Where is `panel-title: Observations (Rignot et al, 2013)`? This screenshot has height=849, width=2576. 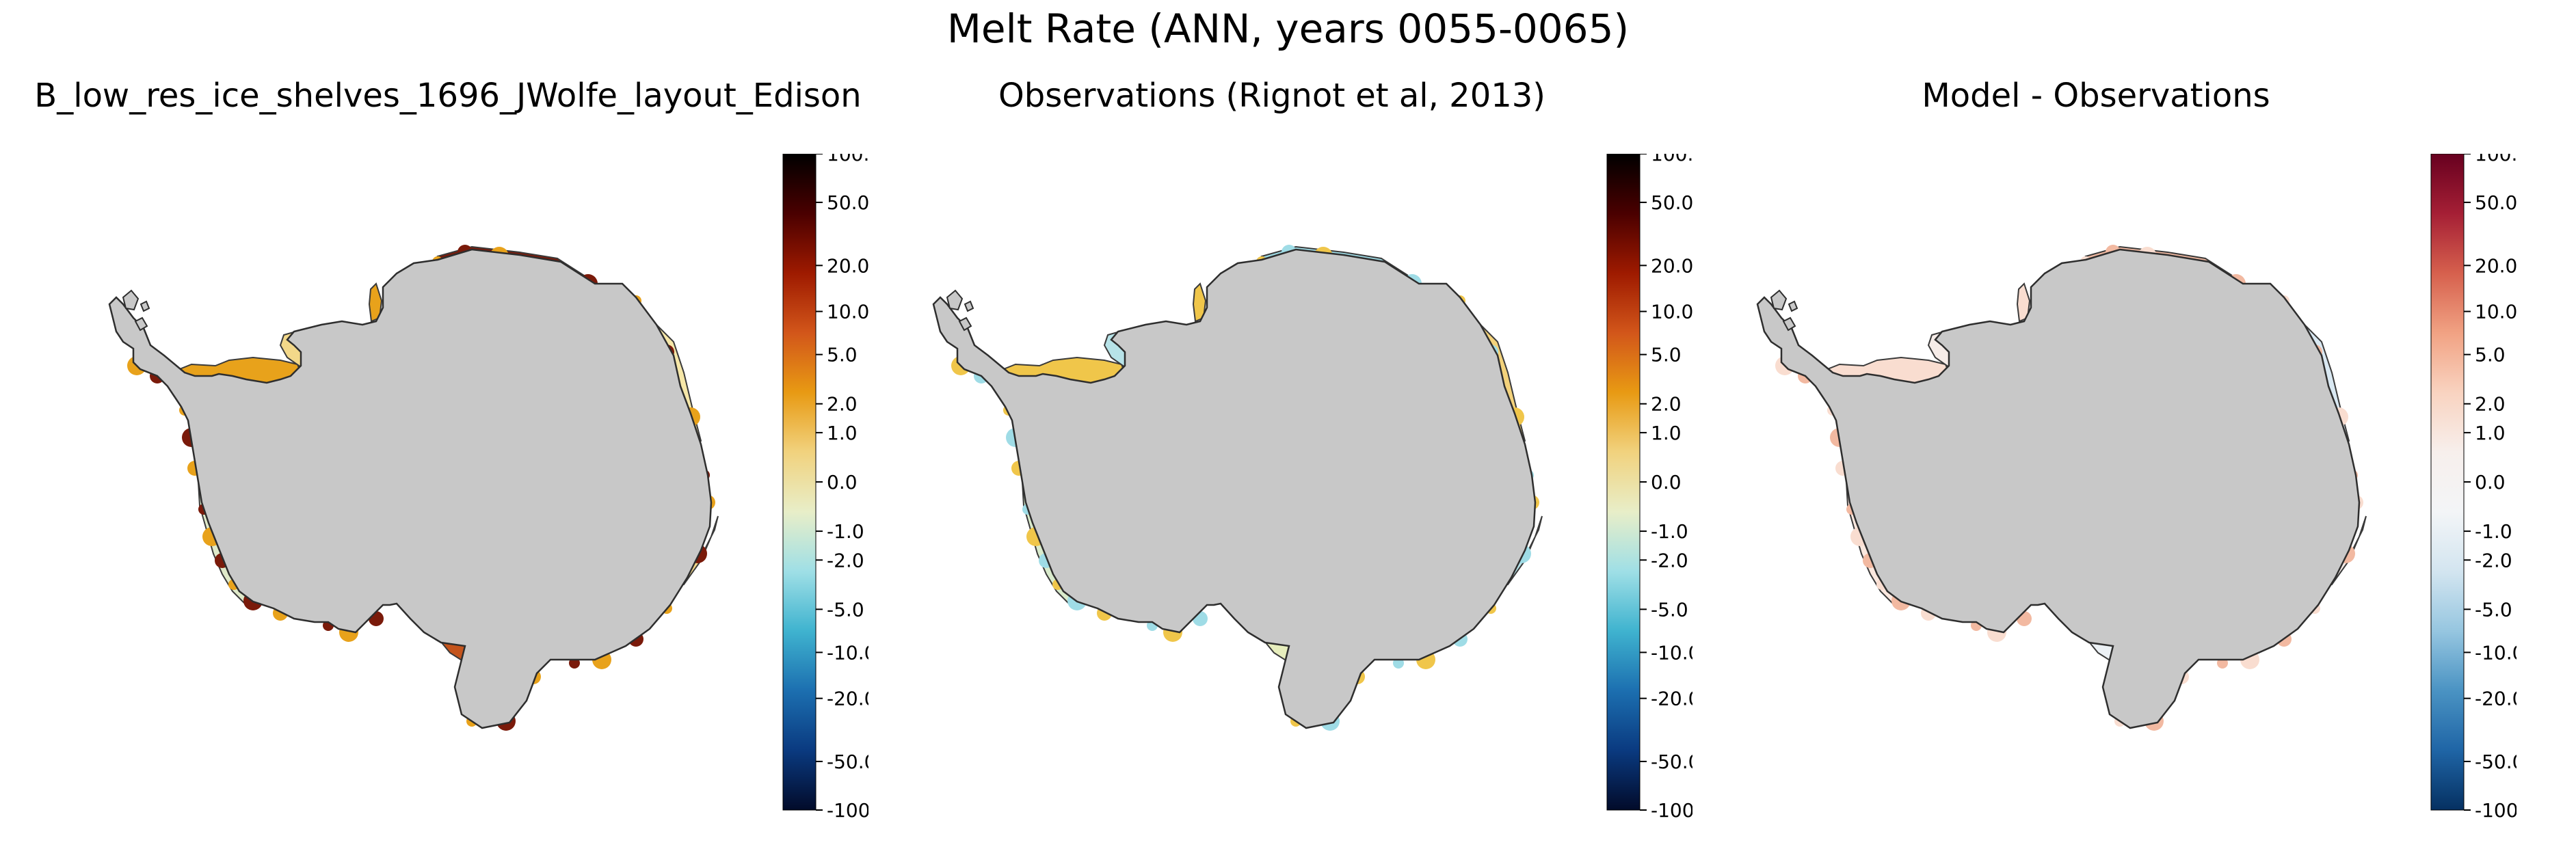 panel-title: Observations (Rignot et al, 2013) is located at coordinates (1272, 96).